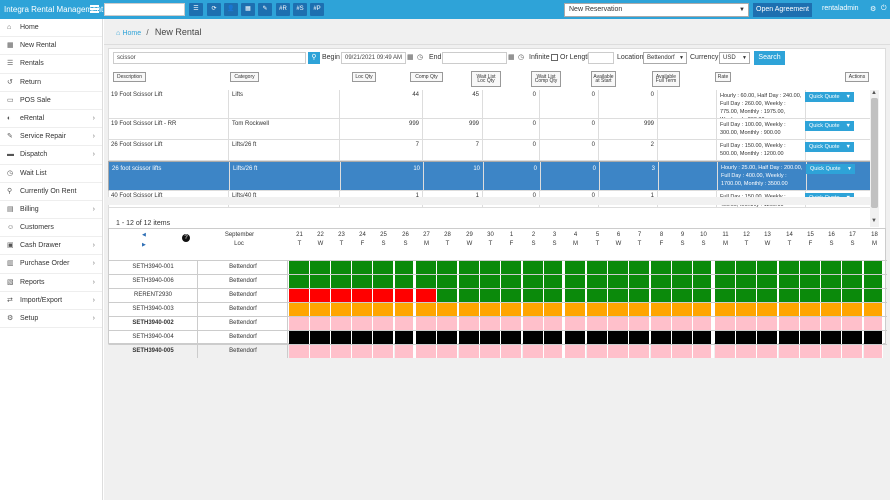 The image size is (890, 500). I want to click on help-icon: ?, so click(186, 238).